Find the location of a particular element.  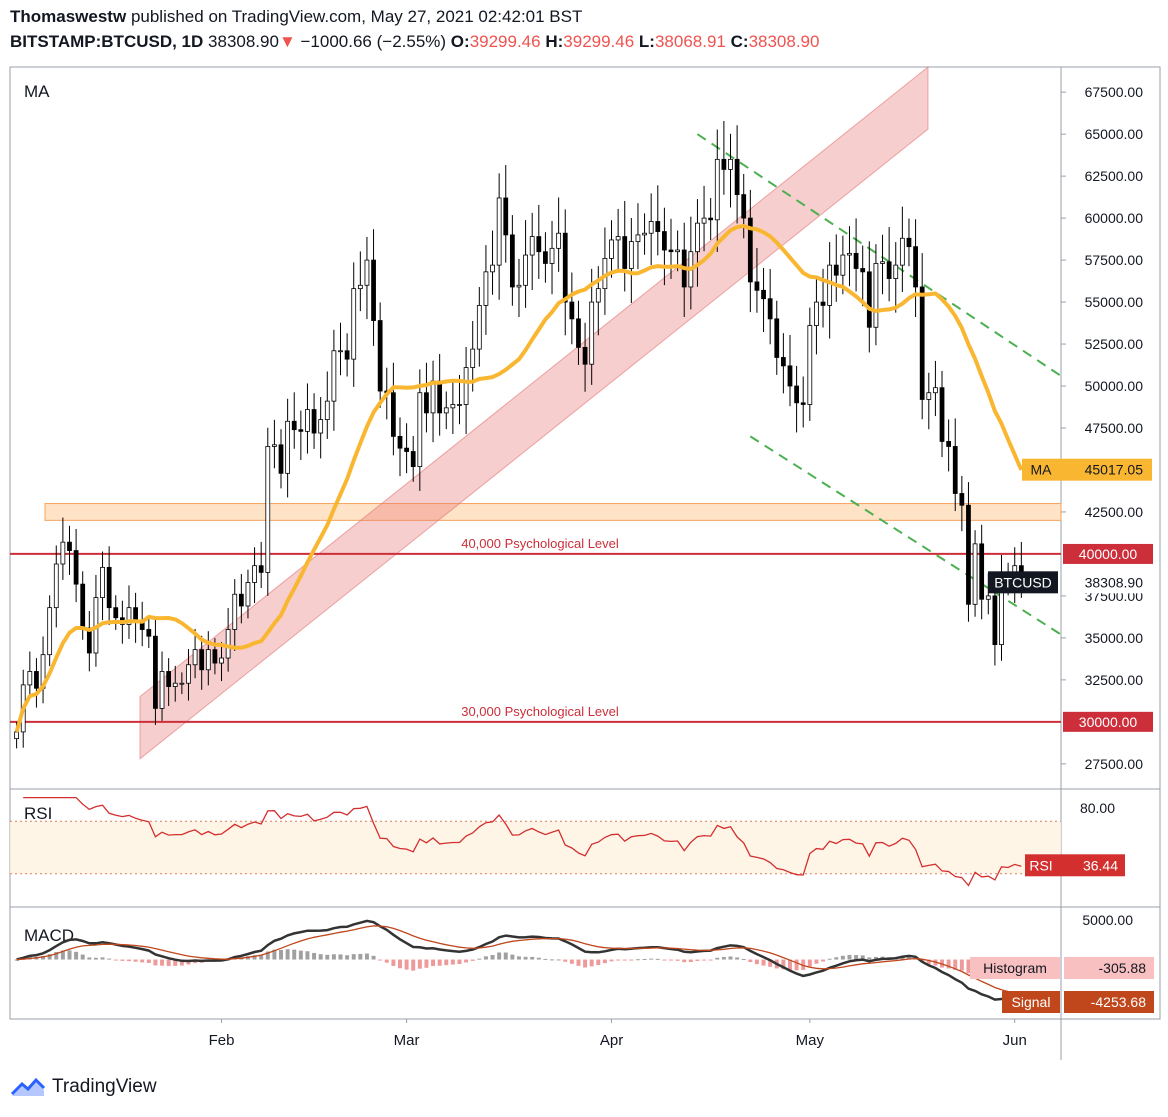

high-label: H: is located at coordinates (554, 41).